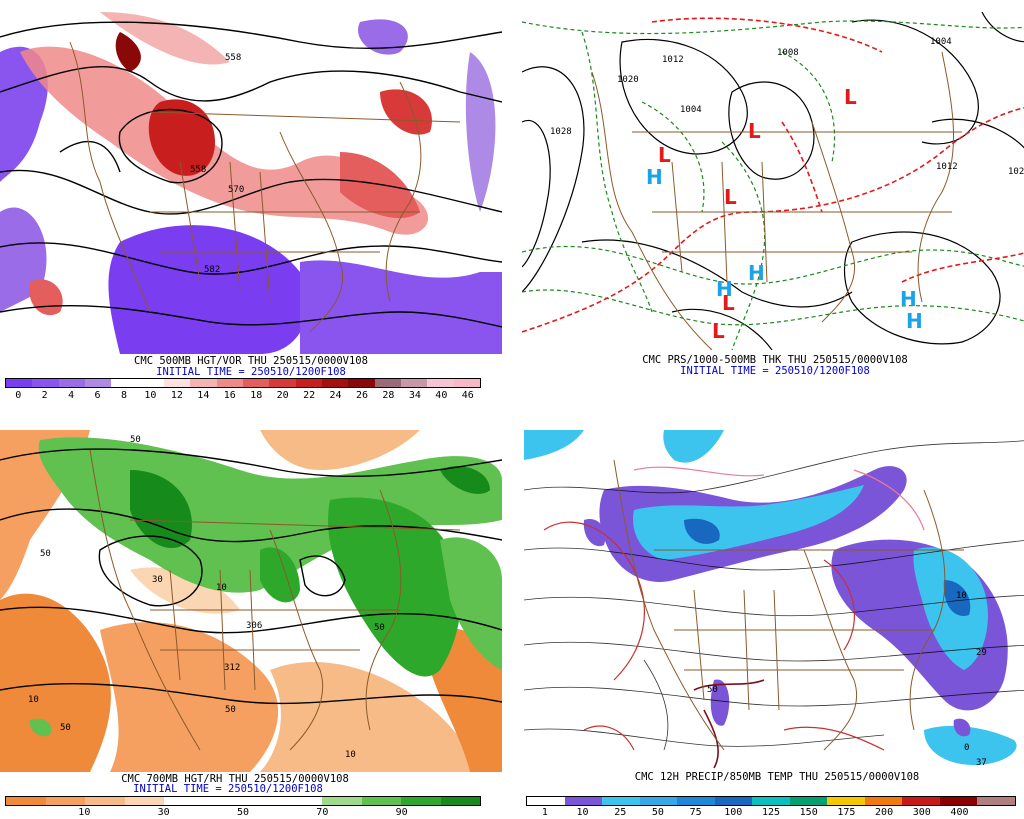 The image size is (1024, 819). Describe the element at coordinates (414, 395) in the screenshot. I see `legend-tick-label: 34` at that location.